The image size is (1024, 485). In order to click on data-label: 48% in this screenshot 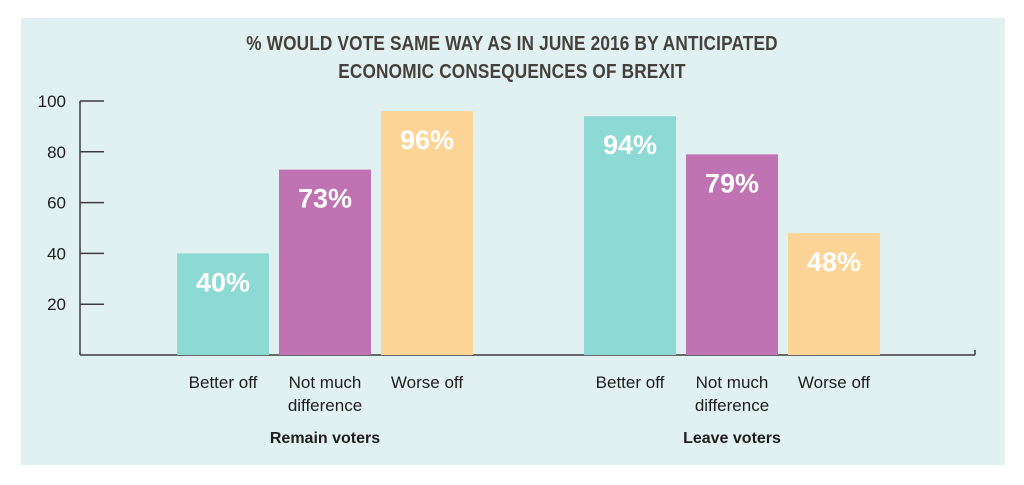, I will do `click(834, 262)`.